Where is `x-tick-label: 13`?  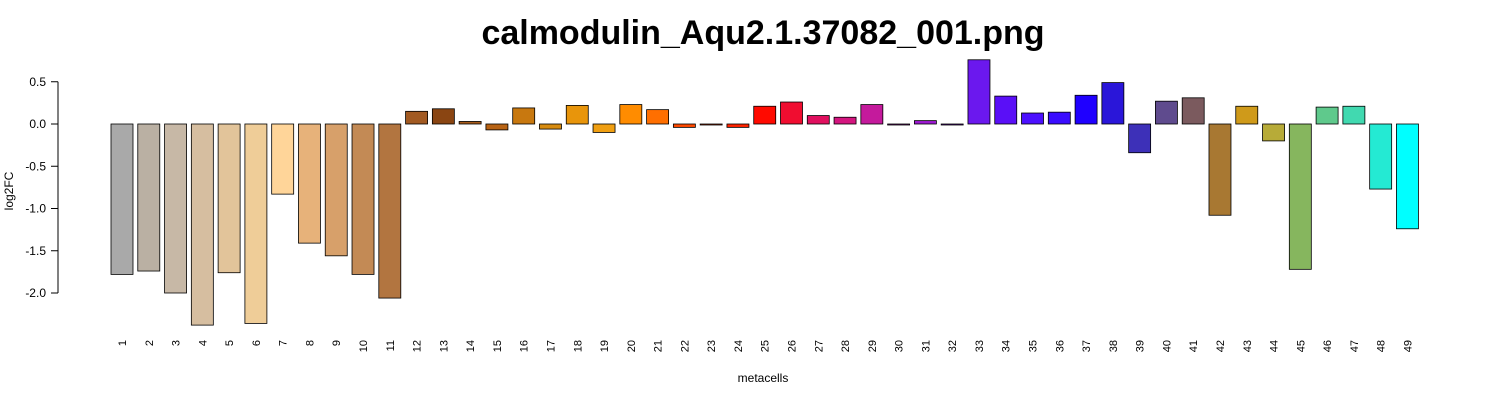 x-tick-label: 13 is located at coordinates (444, 346).